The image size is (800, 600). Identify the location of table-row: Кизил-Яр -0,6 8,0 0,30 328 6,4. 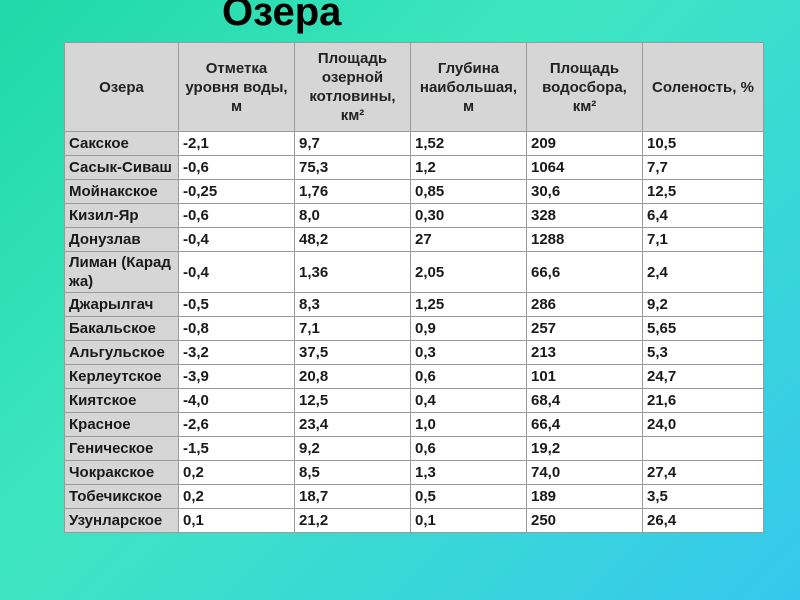
(414, 215).